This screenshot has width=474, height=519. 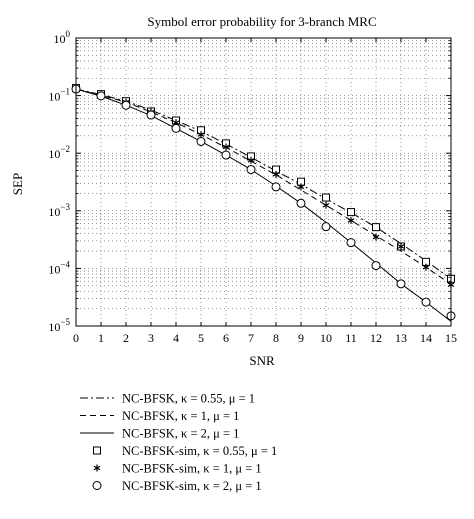 What do you see at coordinates (59, 152) in the screenshot?
I see `y-tick-label: 10⁻²` at bounding box center [59, 152].